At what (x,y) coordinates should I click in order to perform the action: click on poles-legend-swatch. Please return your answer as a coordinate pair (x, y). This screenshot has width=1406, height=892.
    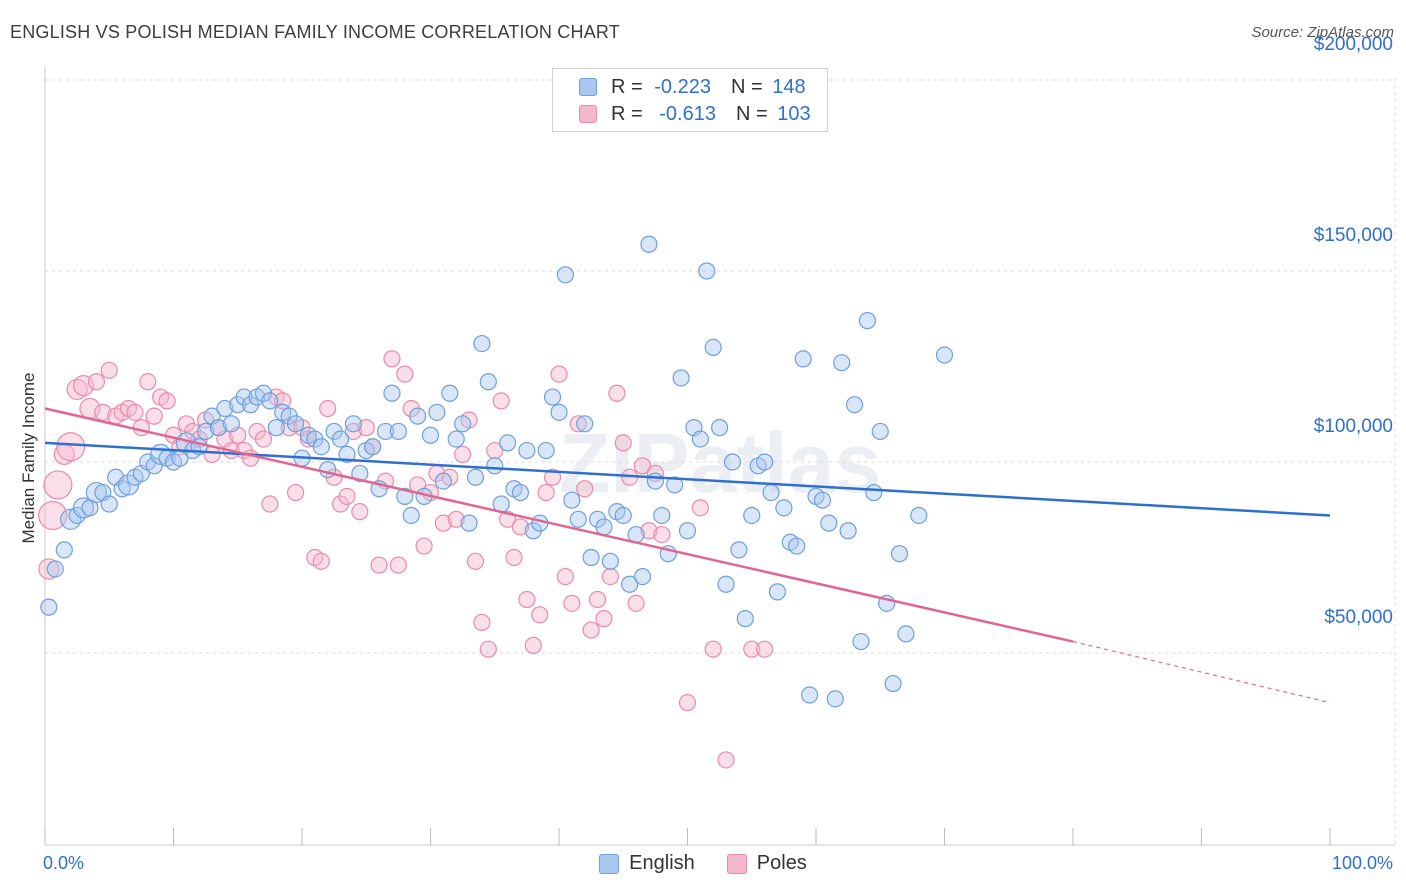
    Looking at the image, I should click on (736, 863).